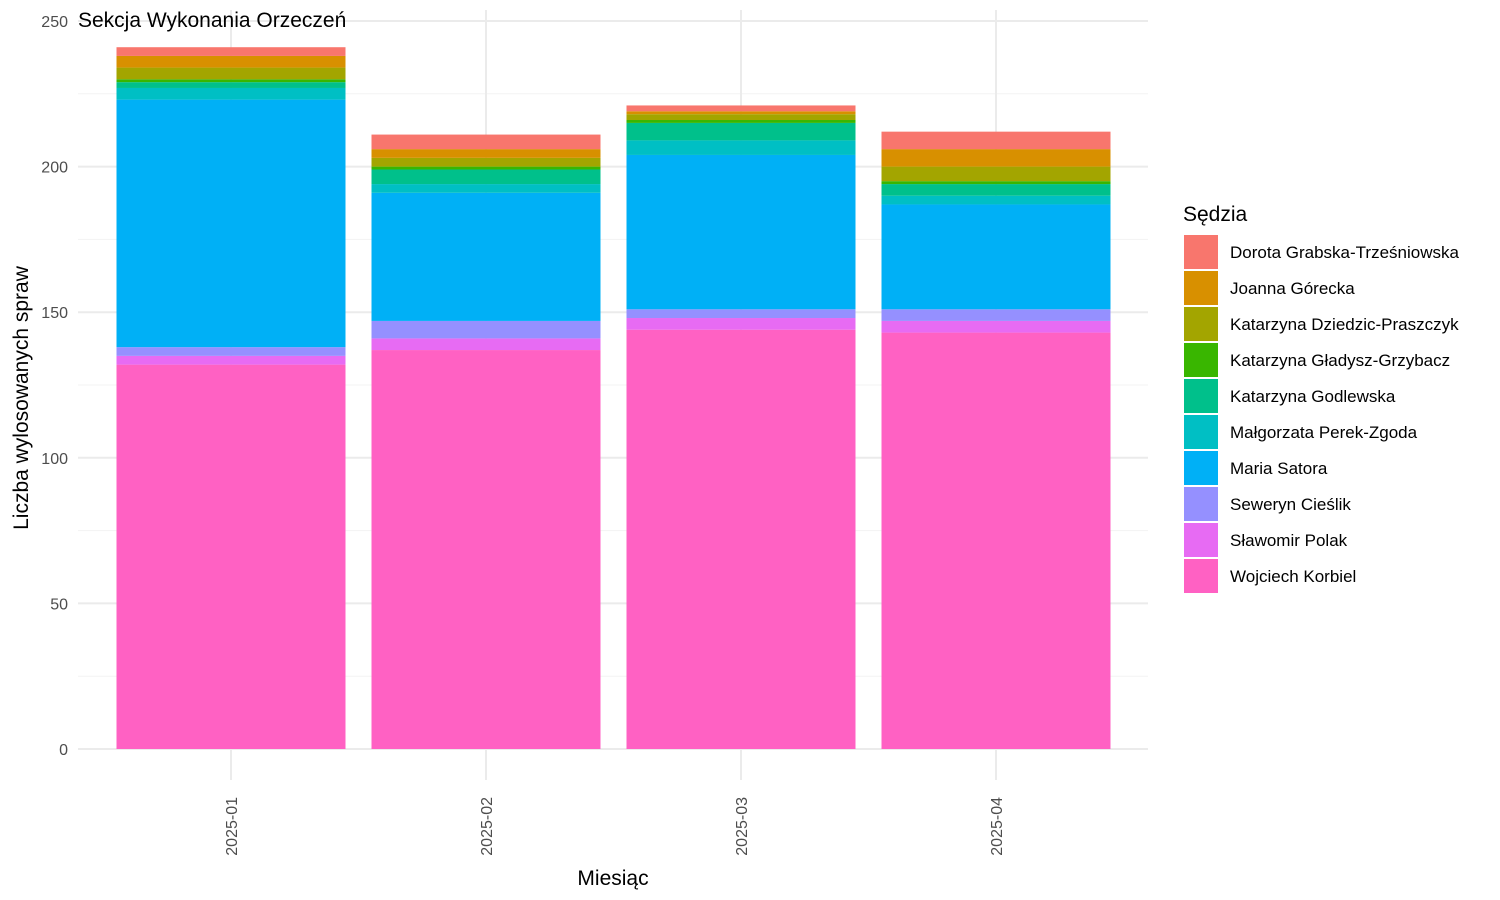 This screenshot has width=1500, height=900. Describe the element at coordinates (54, 386) in the screenshot. I see `y-axis-ticks: 0 50 100 150 200 250` at that location.